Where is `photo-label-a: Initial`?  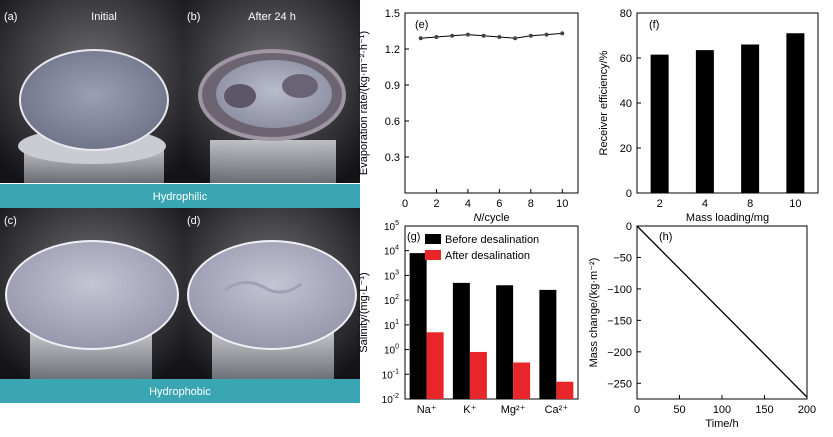
photo-label-a: Initial is located at coordinates (104, 17).